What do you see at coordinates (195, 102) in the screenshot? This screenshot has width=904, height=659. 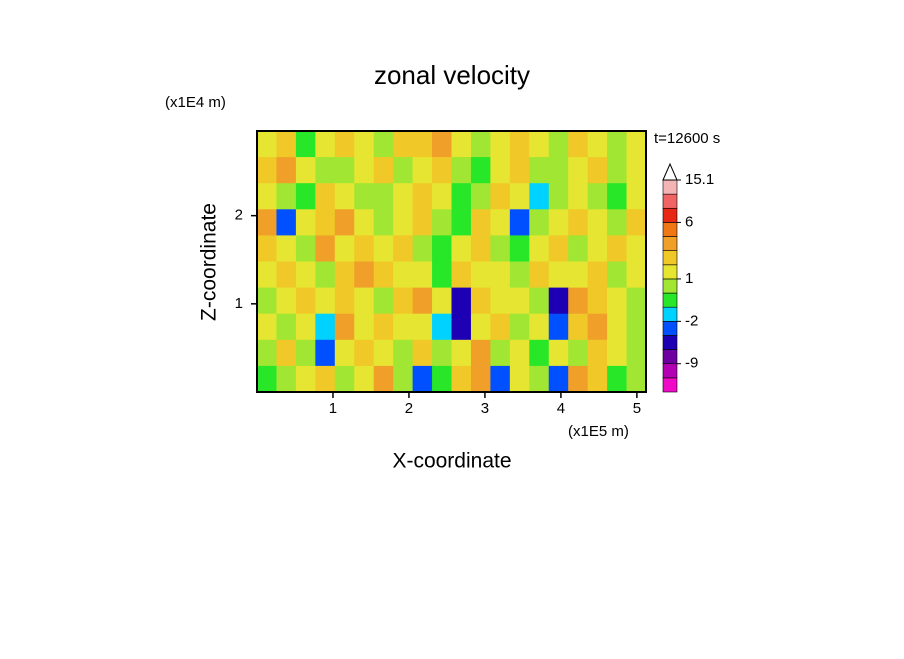 I see `y-unit: (x1E4 m)` at bounding box center [195, 102].